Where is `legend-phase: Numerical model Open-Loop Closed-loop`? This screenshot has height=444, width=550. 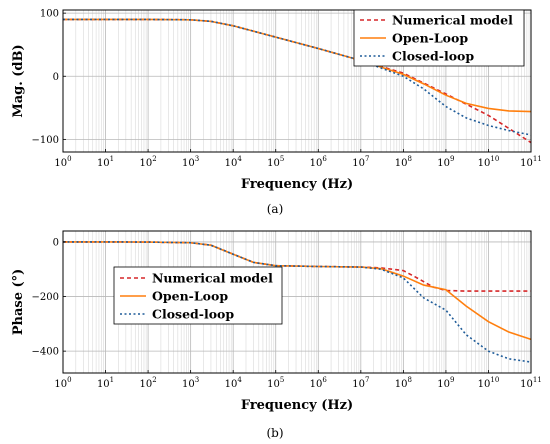 legend-phase: Numerical model Open-Loop Closed-loop is located at coordinates (198, 295).